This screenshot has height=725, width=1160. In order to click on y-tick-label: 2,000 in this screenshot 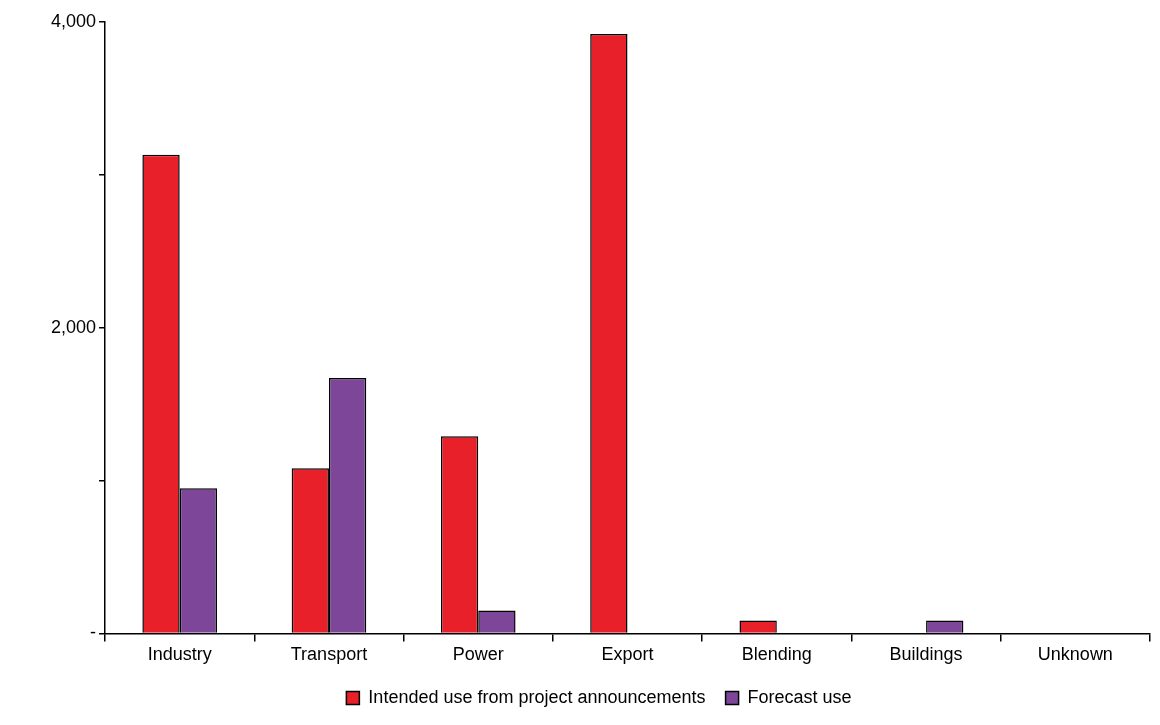, I will do `click(74, 326)`.